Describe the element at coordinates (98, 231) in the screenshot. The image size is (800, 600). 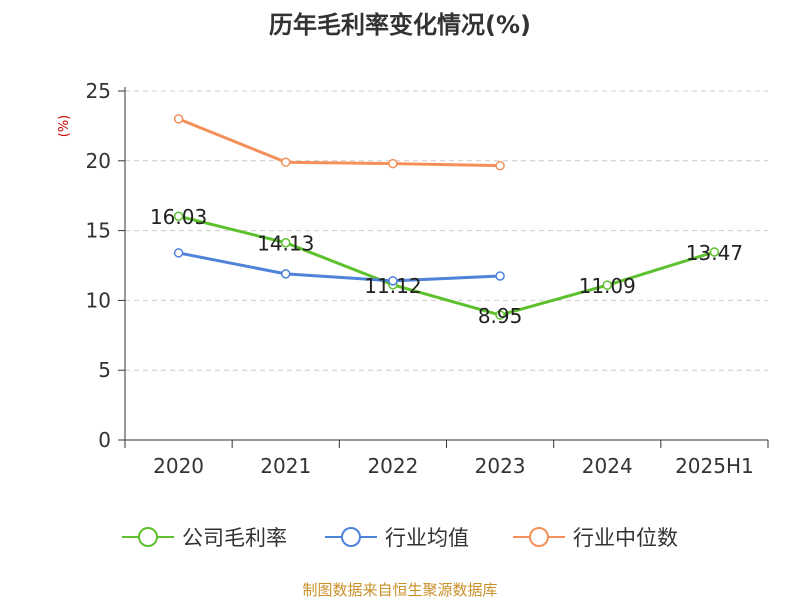
I see `y-tick-label: 15` at that location.